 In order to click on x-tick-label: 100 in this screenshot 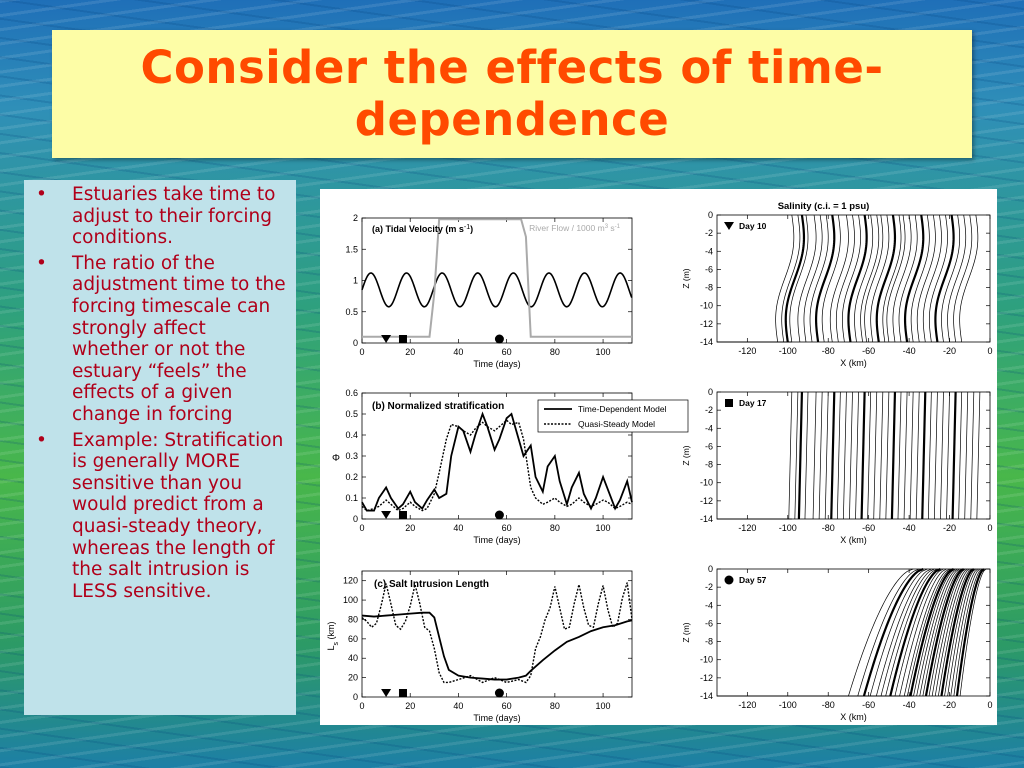, I will do `click(603, 528)`.